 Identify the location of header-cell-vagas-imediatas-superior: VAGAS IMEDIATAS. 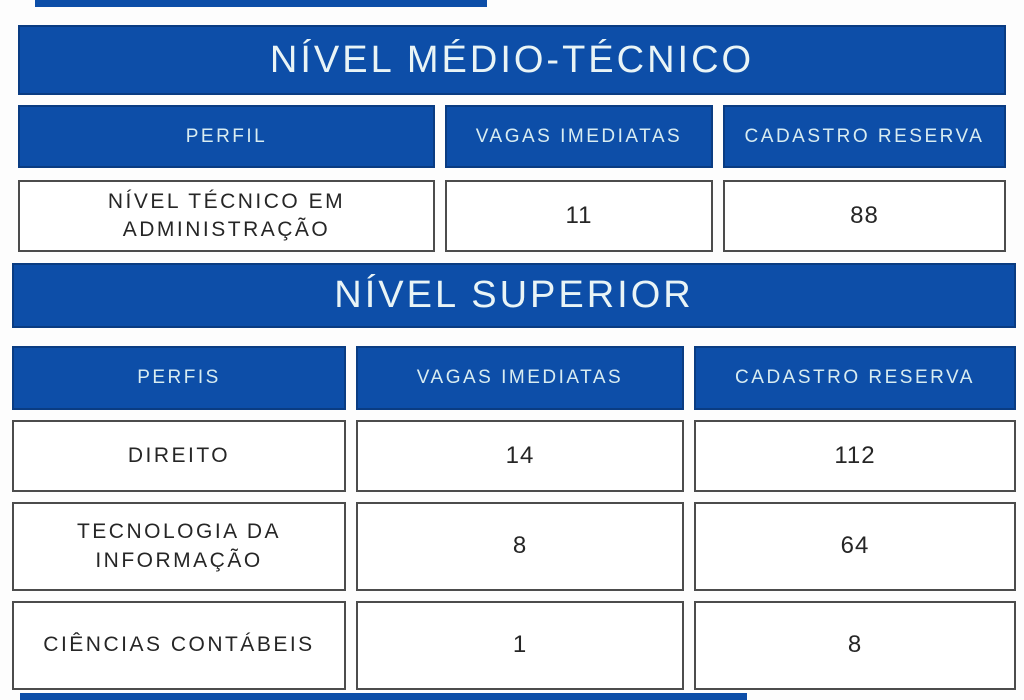
(520, 378).